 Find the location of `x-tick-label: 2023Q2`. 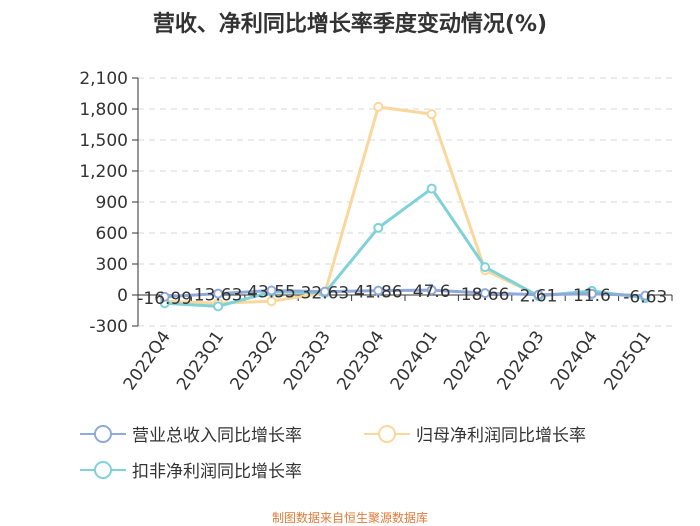

x-tick-label: 2023Q2 is located at coordinates (254, 360).